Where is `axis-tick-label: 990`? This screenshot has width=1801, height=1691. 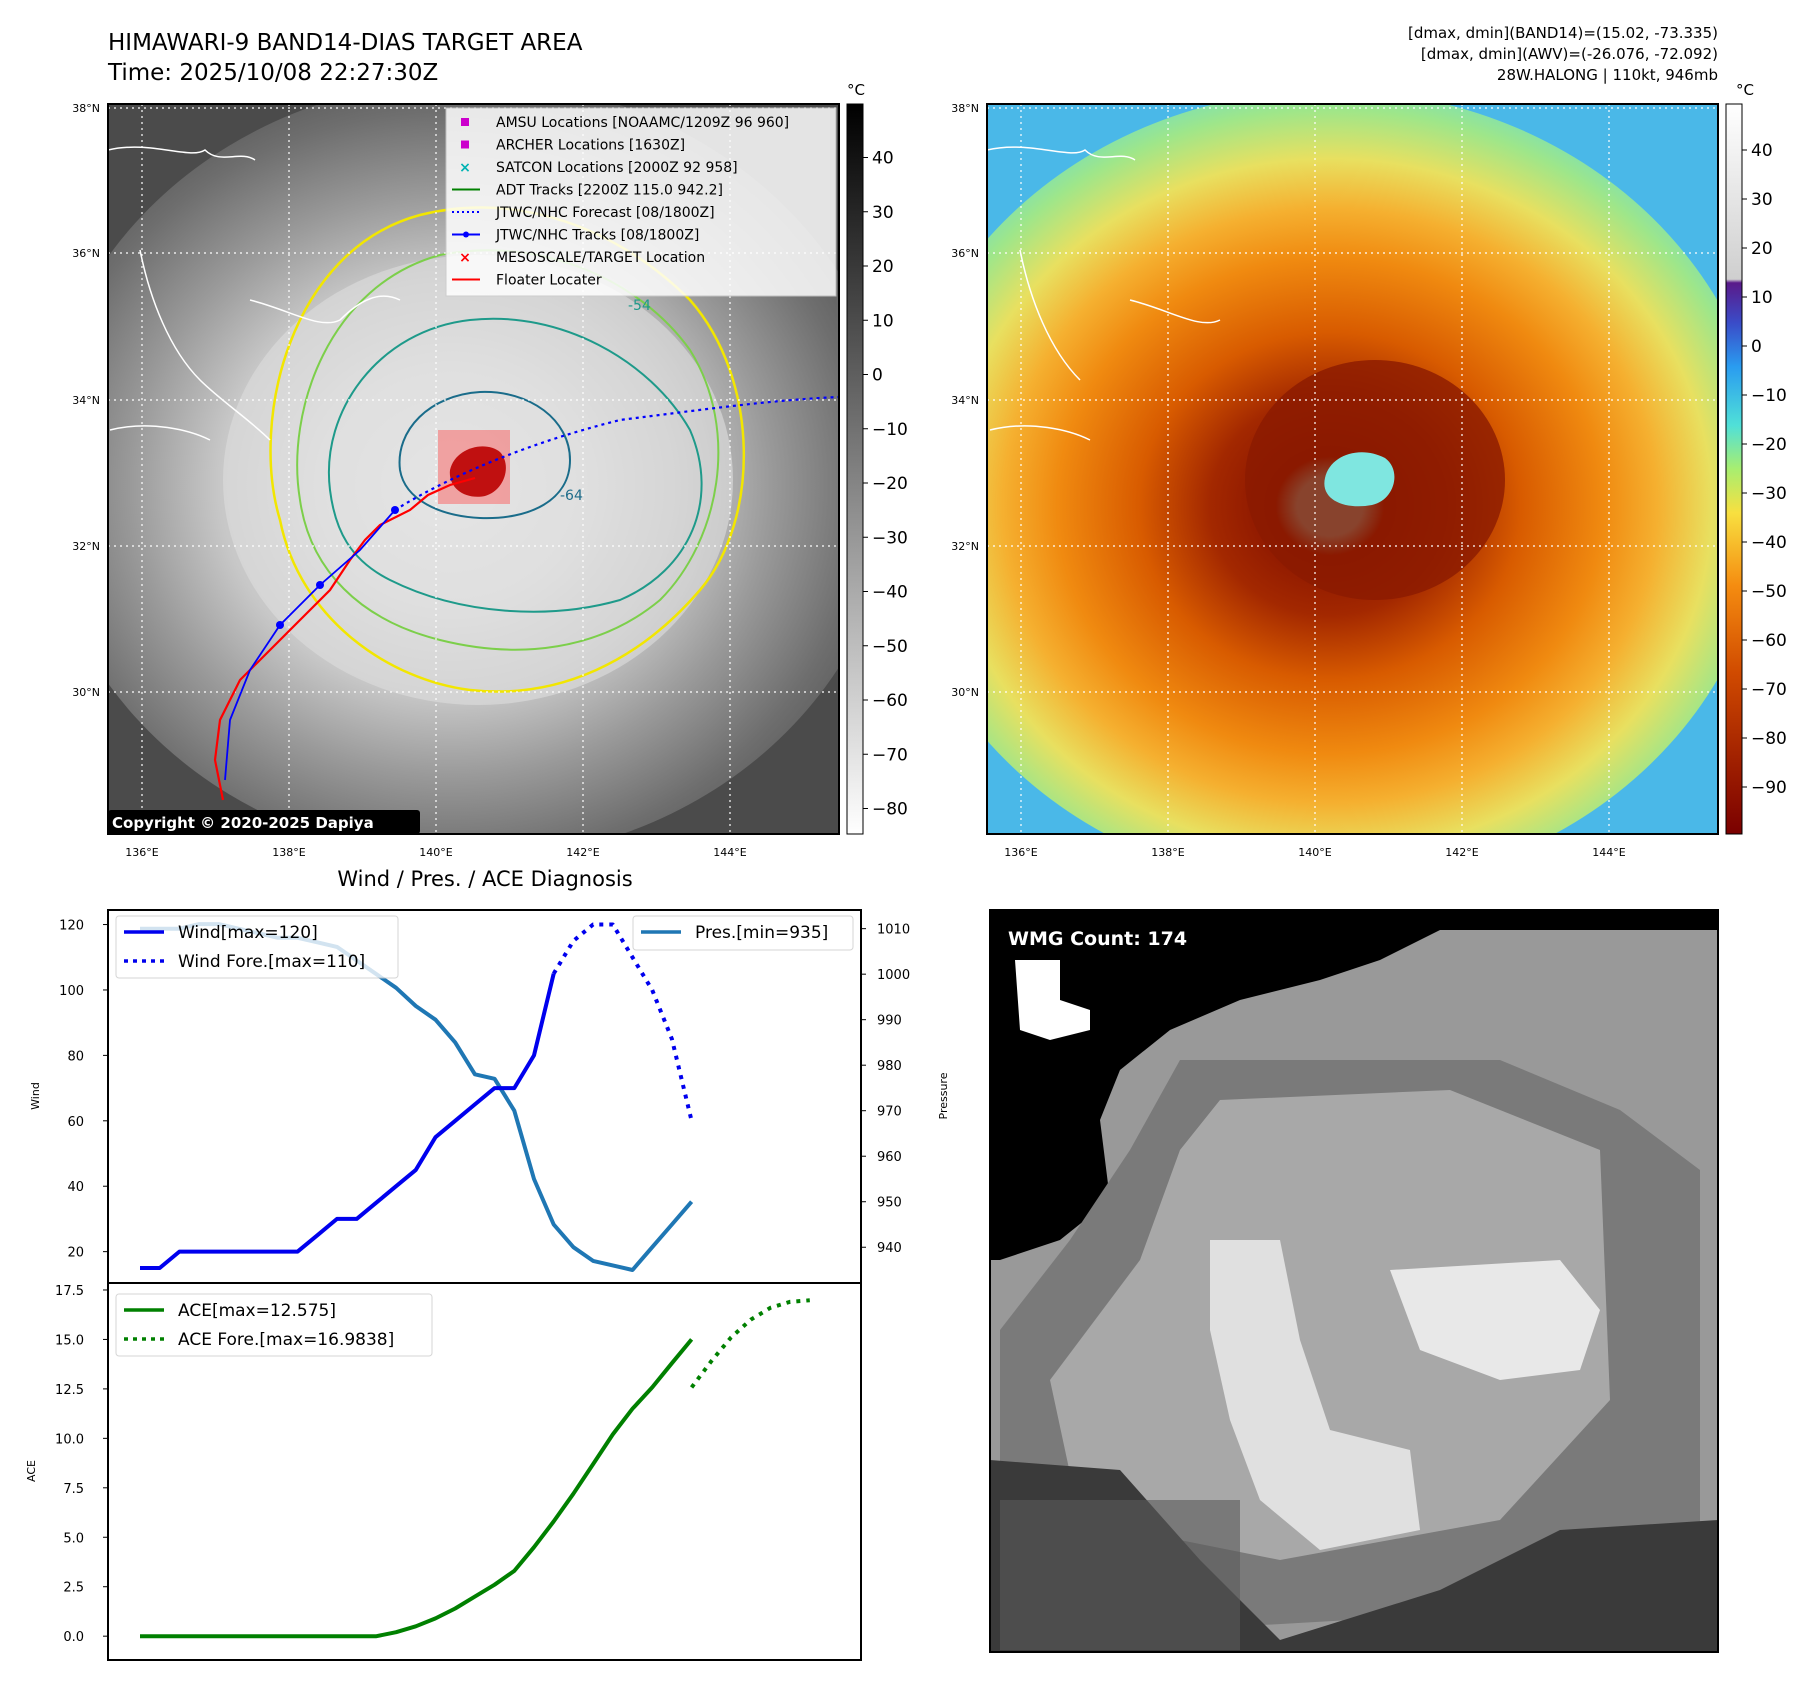
axis-tick-label: 990 is located at coordinates (889, 1021).